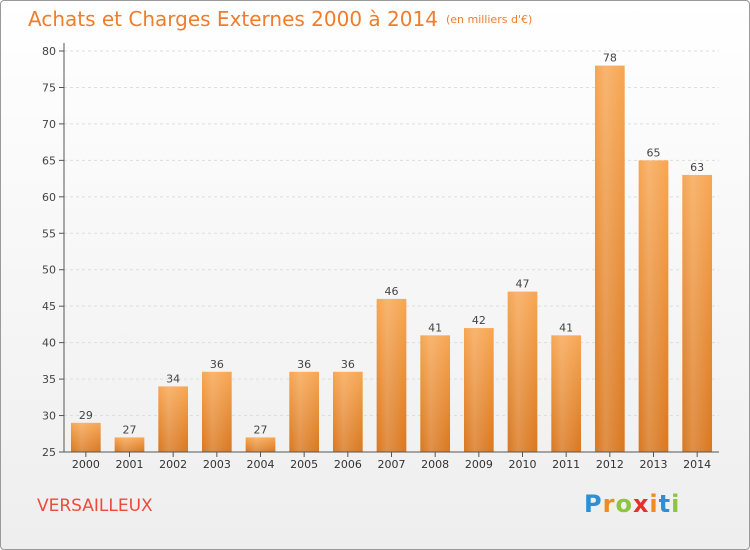 The image size is (750, 550). I want to click on y-tick-label: 65, so click(49, 160).